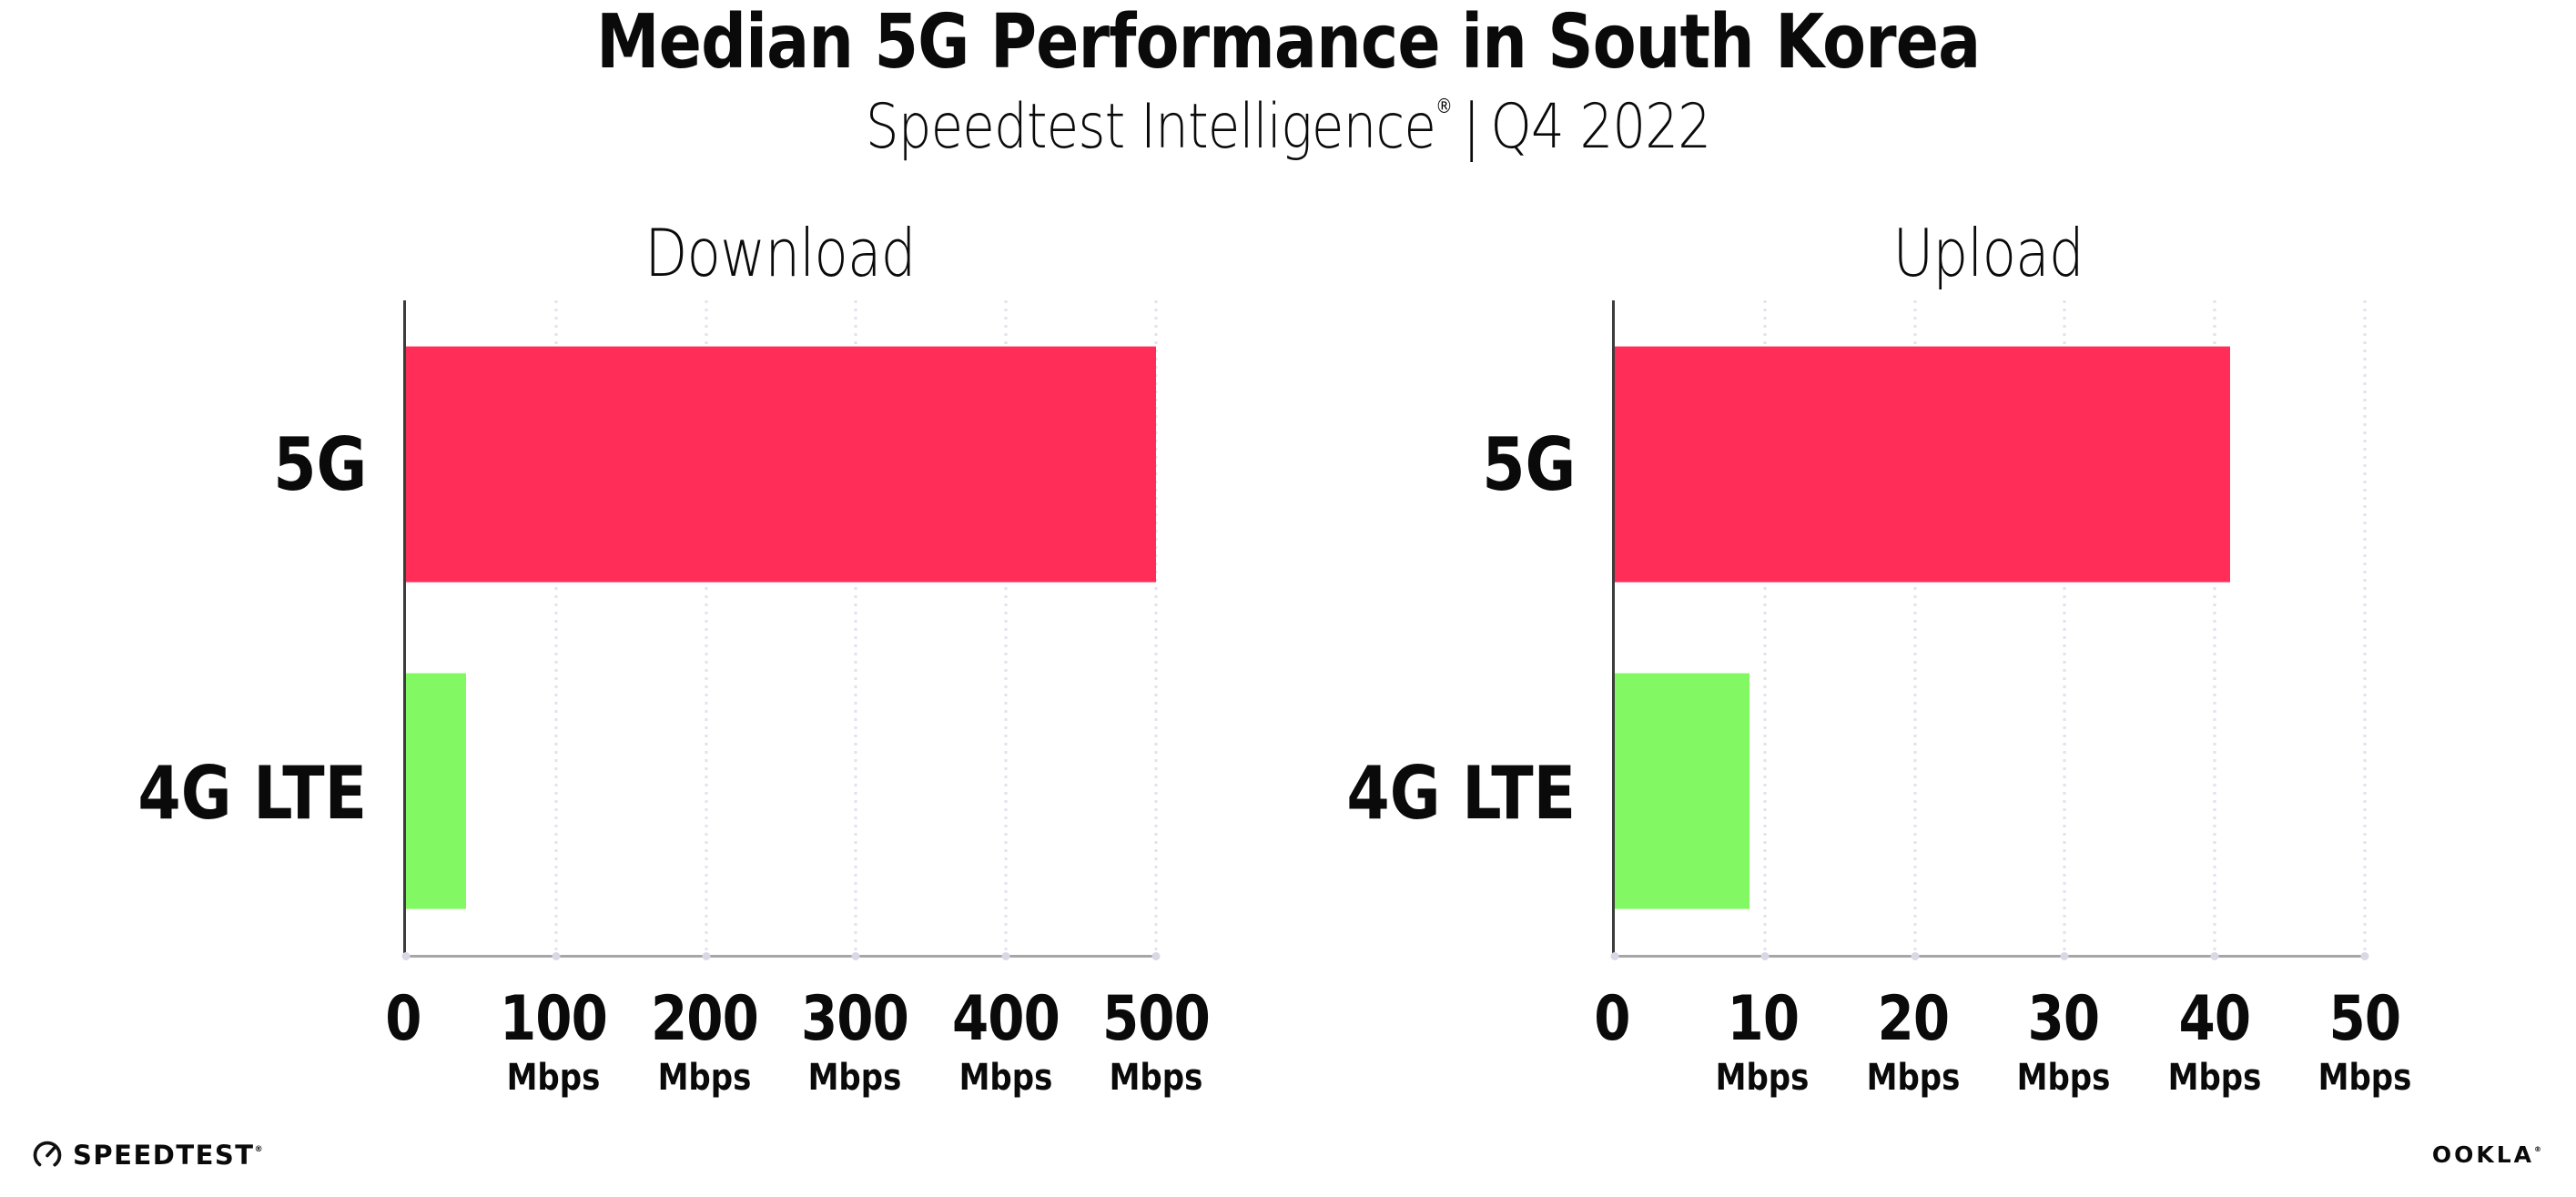  Describe the element at coordinates (855, 1019) in the screenshot. I see `x-tick-value: 300` at that location.